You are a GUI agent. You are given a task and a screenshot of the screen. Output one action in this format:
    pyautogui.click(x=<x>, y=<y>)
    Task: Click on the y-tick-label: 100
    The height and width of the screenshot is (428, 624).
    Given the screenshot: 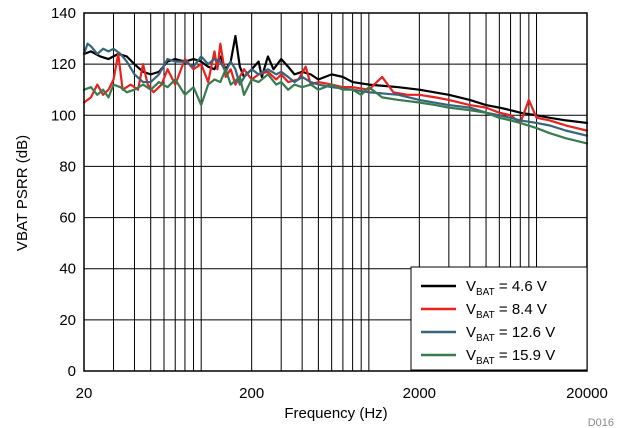 What is the action you would take?
    pyautogui.click(x=63, y=115)
    